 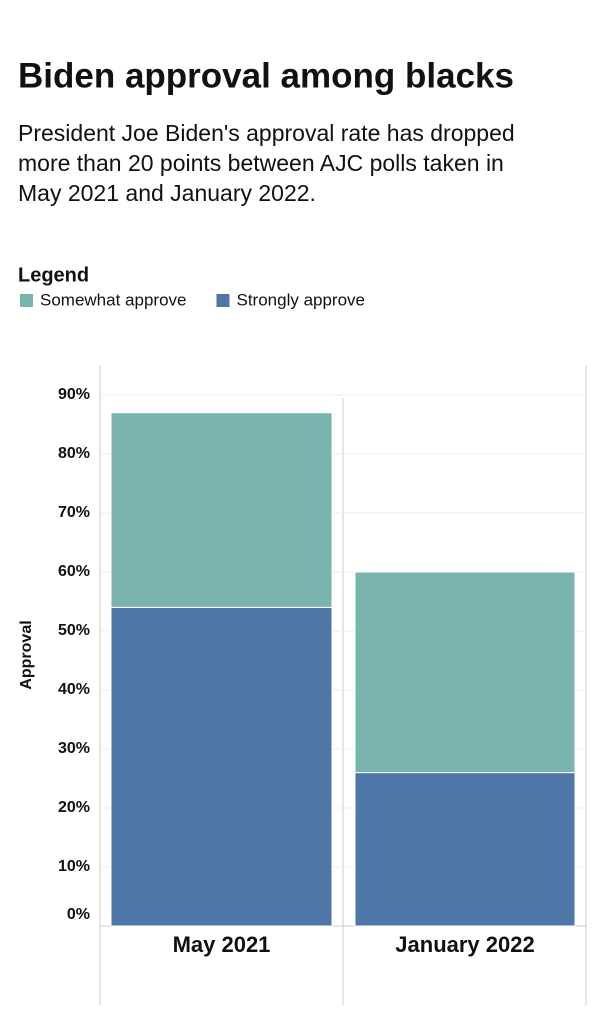 I want to click on y-tick-label: 20%, so click(x=74, y=807).